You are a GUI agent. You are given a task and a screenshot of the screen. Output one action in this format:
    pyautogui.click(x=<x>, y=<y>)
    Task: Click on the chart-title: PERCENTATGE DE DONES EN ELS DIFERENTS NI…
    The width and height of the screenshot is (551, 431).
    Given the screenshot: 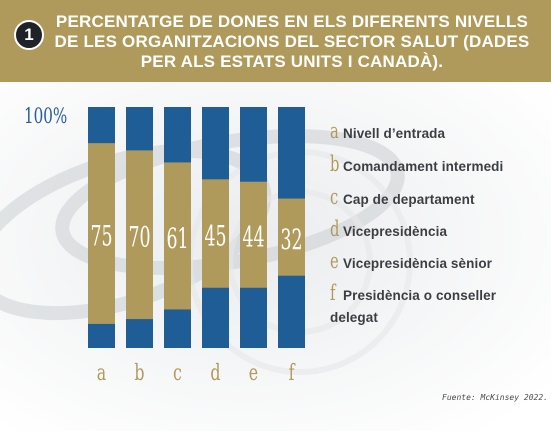 What is the action you would take?
    pyautogui.click(x=292, y=41)
    